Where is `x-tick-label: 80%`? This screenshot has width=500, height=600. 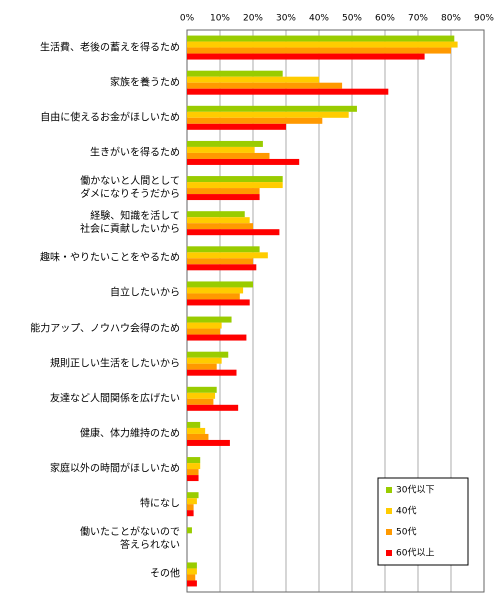 x-tick-label: 80% is located at coordinates (451, 19).